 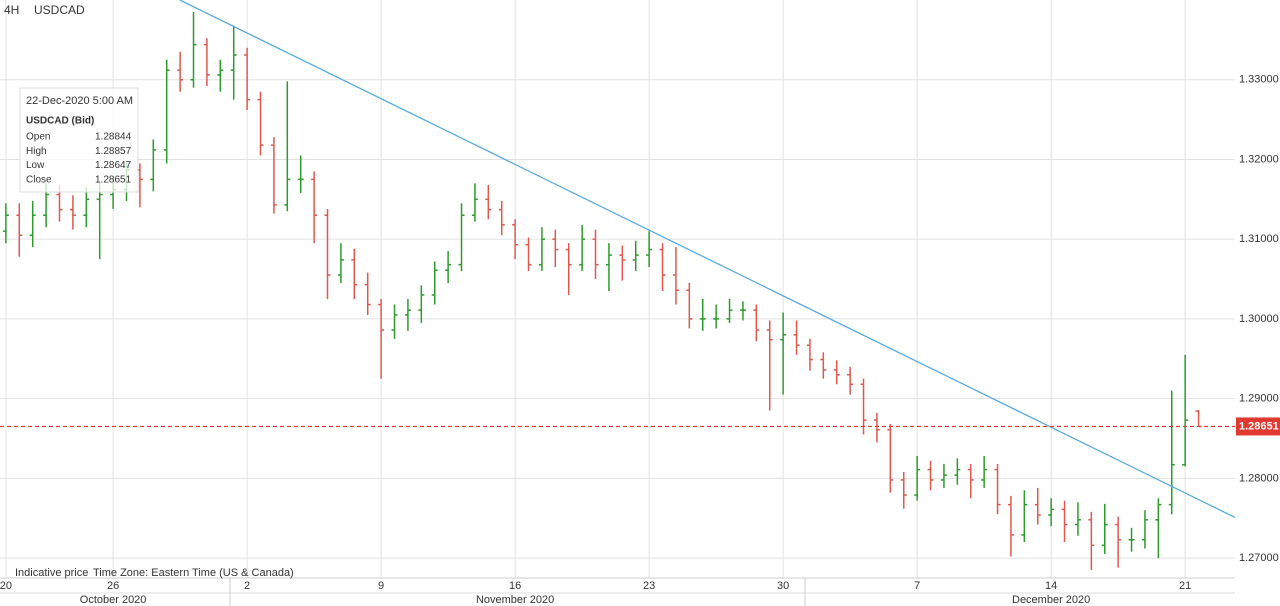 I want to click on x-tick-label: 20, so click(x=6, y=586).